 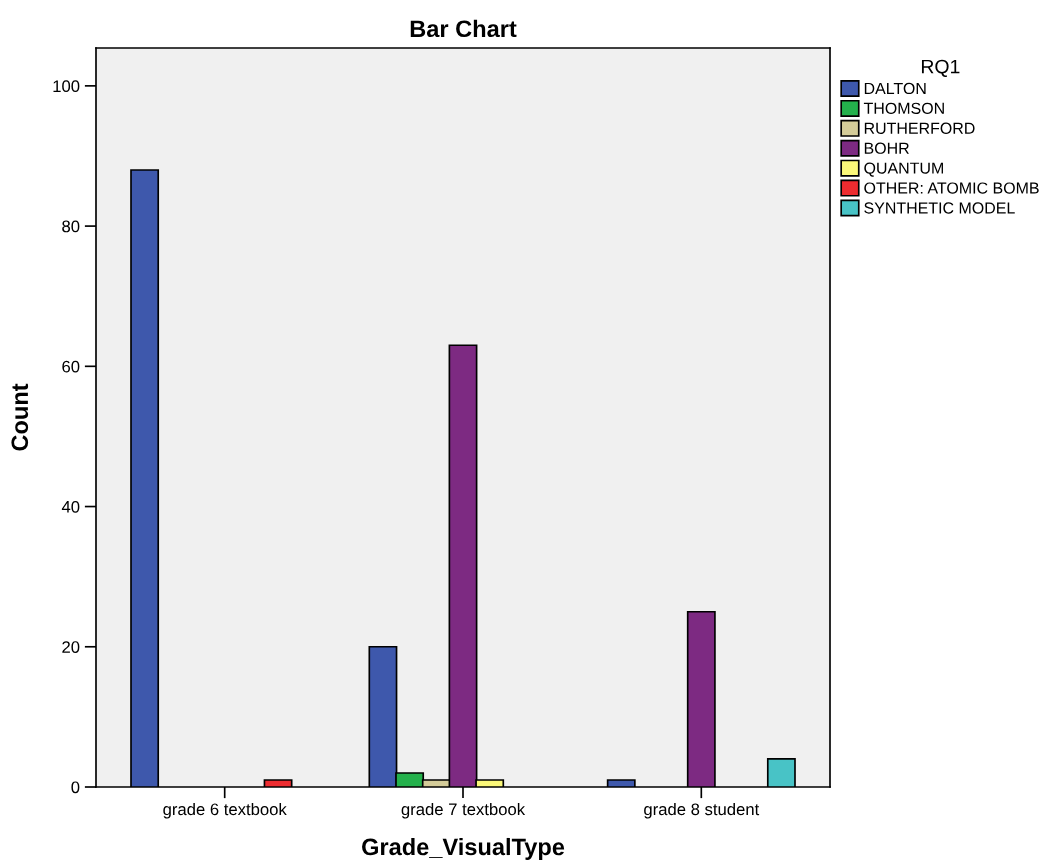 I want to click on legend-label: OTHER: ATOMIC BOMB, so click(x=951, y=188).